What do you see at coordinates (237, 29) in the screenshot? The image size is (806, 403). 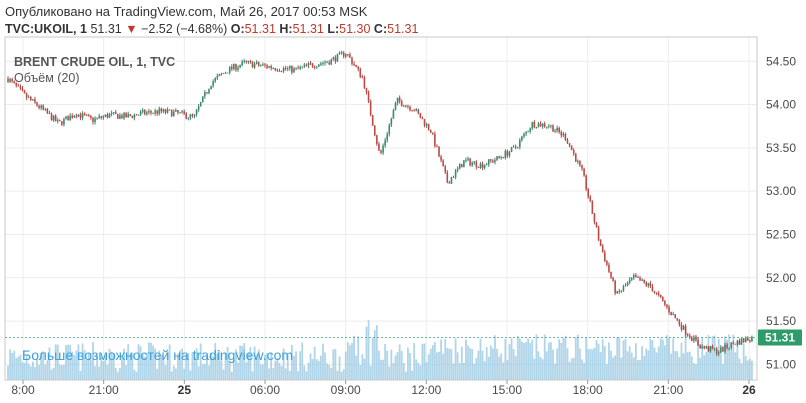 I see `open-label: O:` at bounding box center [237, 29].